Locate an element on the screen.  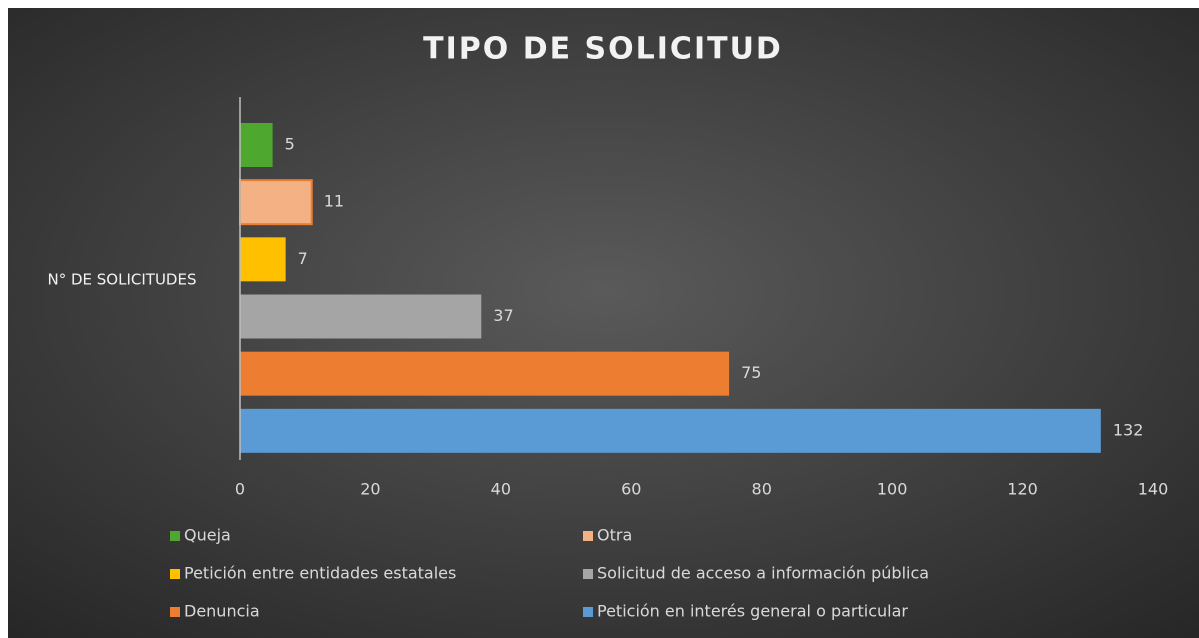
x-tick-label: 140 is located at coordinates (1153, 489).